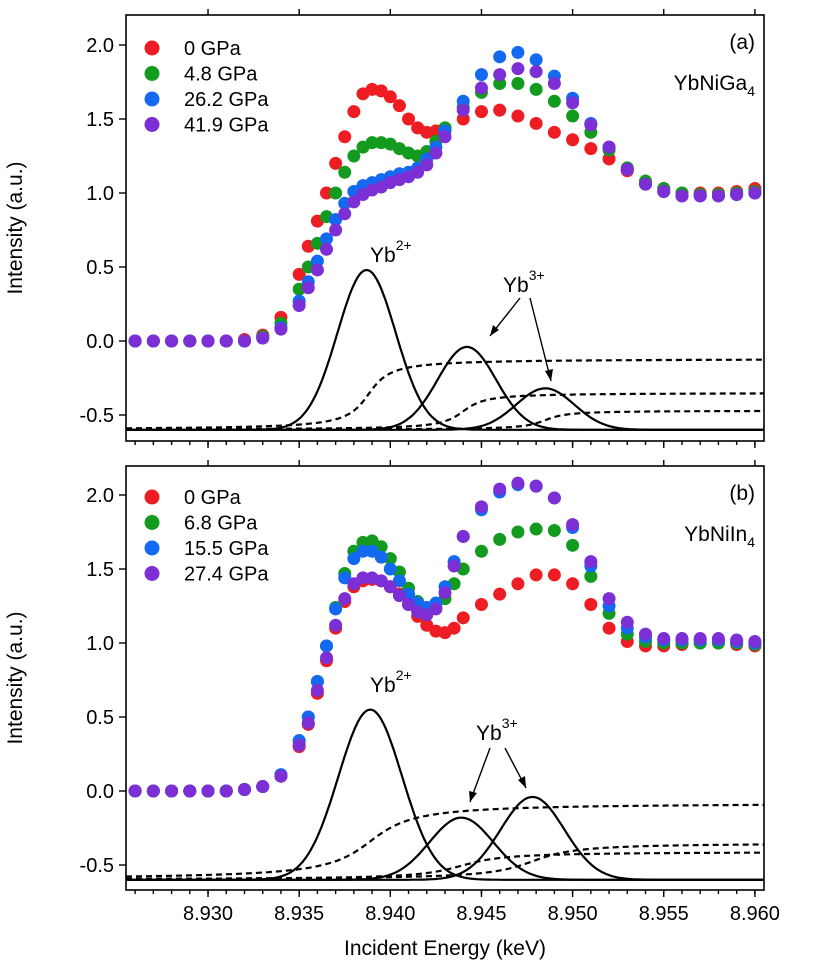 This screenshot has height=970, width=830. I want to click on x-tick-label: 8.950, so click(573, 914).